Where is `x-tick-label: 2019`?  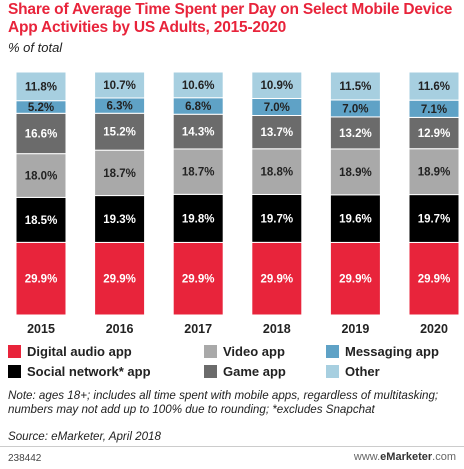 x-tick-label: 2019 is located at coordinates (355, 329).